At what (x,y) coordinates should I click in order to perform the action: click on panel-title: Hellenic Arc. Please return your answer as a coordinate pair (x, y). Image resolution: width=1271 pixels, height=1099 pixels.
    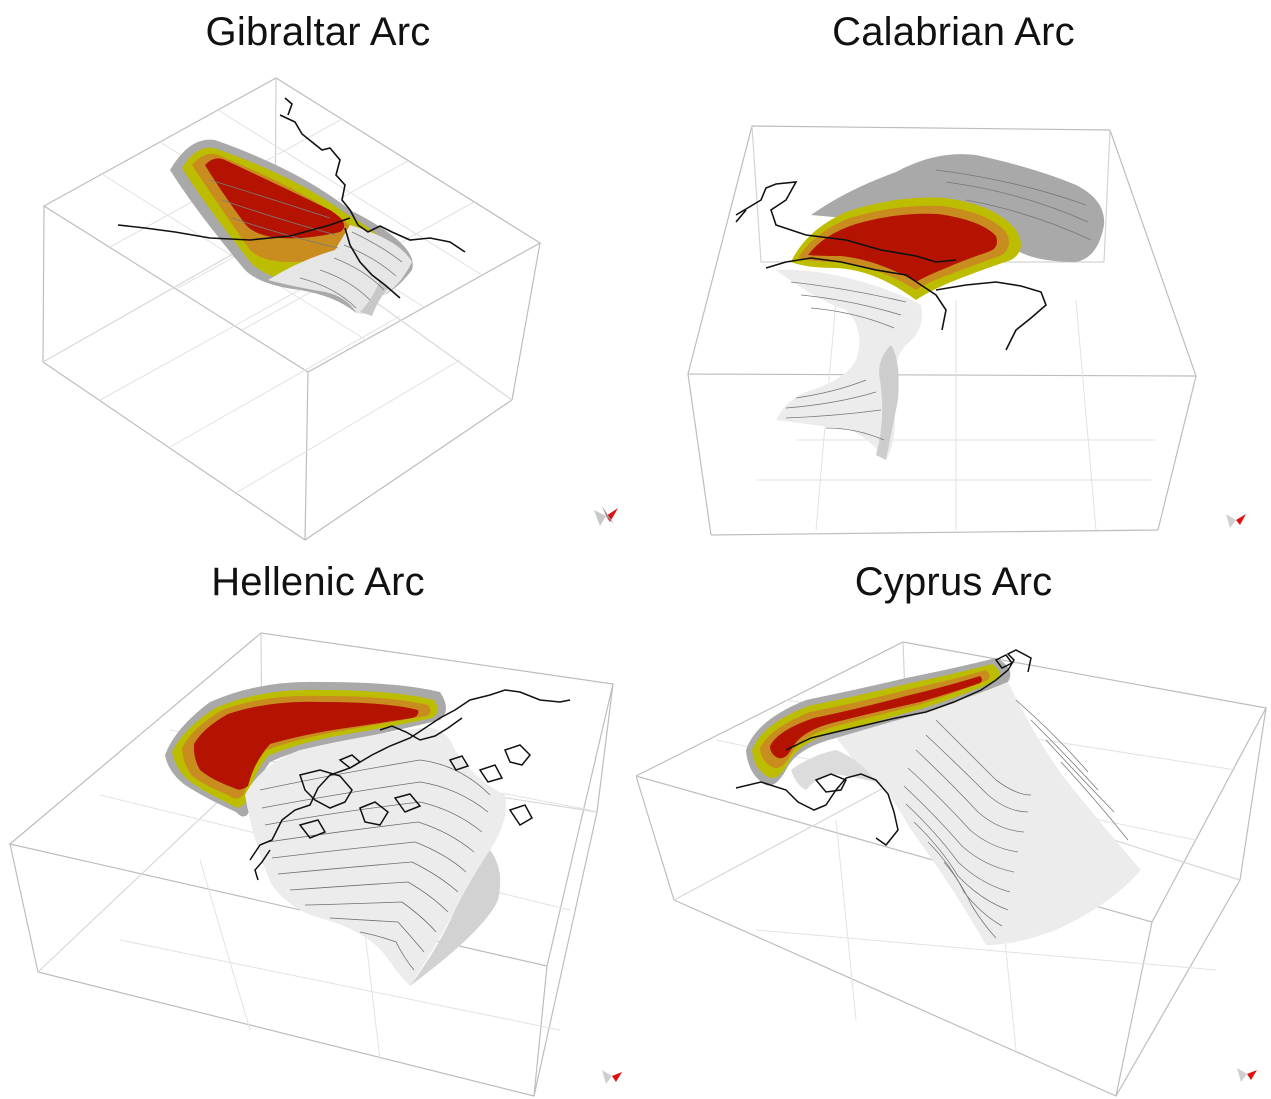
    Looking at the image, I should click on (318, 582).